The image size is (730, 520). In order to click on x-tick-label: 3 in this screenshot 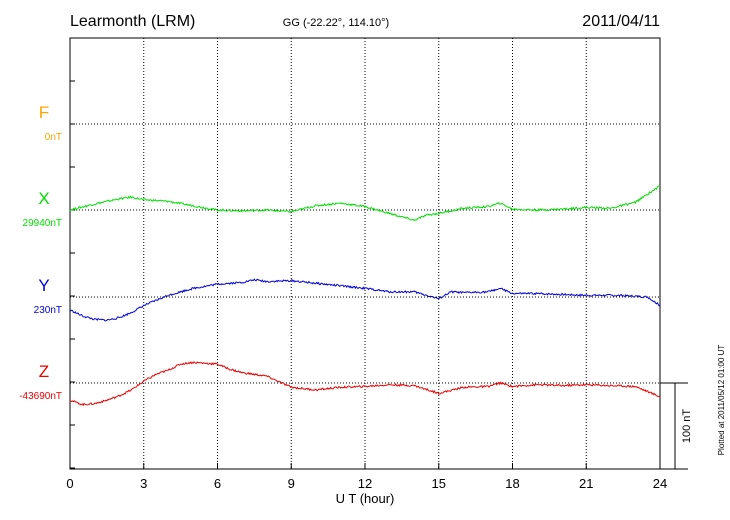, I will do `click(143, 483)`.